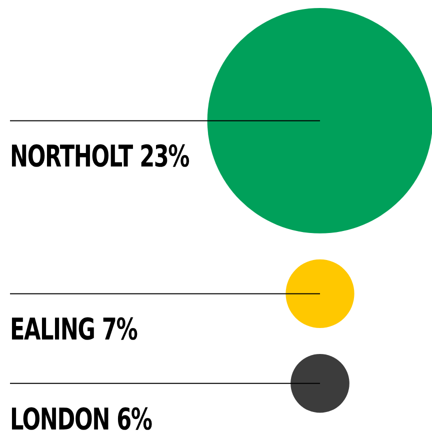 The image size is (432, 433). Describe the element at coordinates (72, 157) in the screenshot. I see `category-label: NORTHOLT` at that location.